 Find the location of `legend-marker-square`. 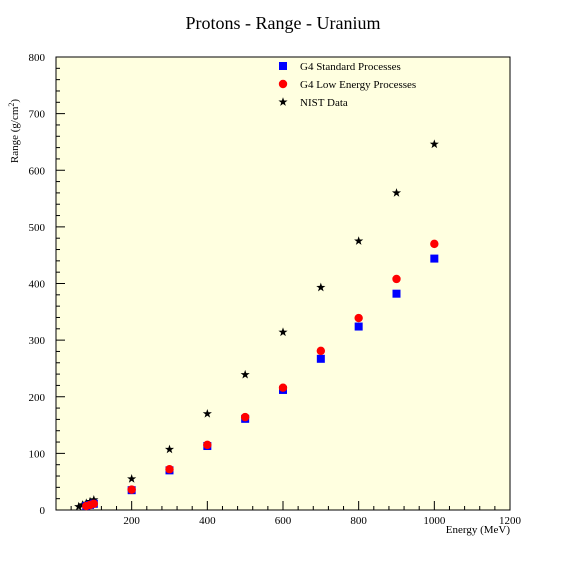

legend-marker-square is located at coordinates (283, 66).